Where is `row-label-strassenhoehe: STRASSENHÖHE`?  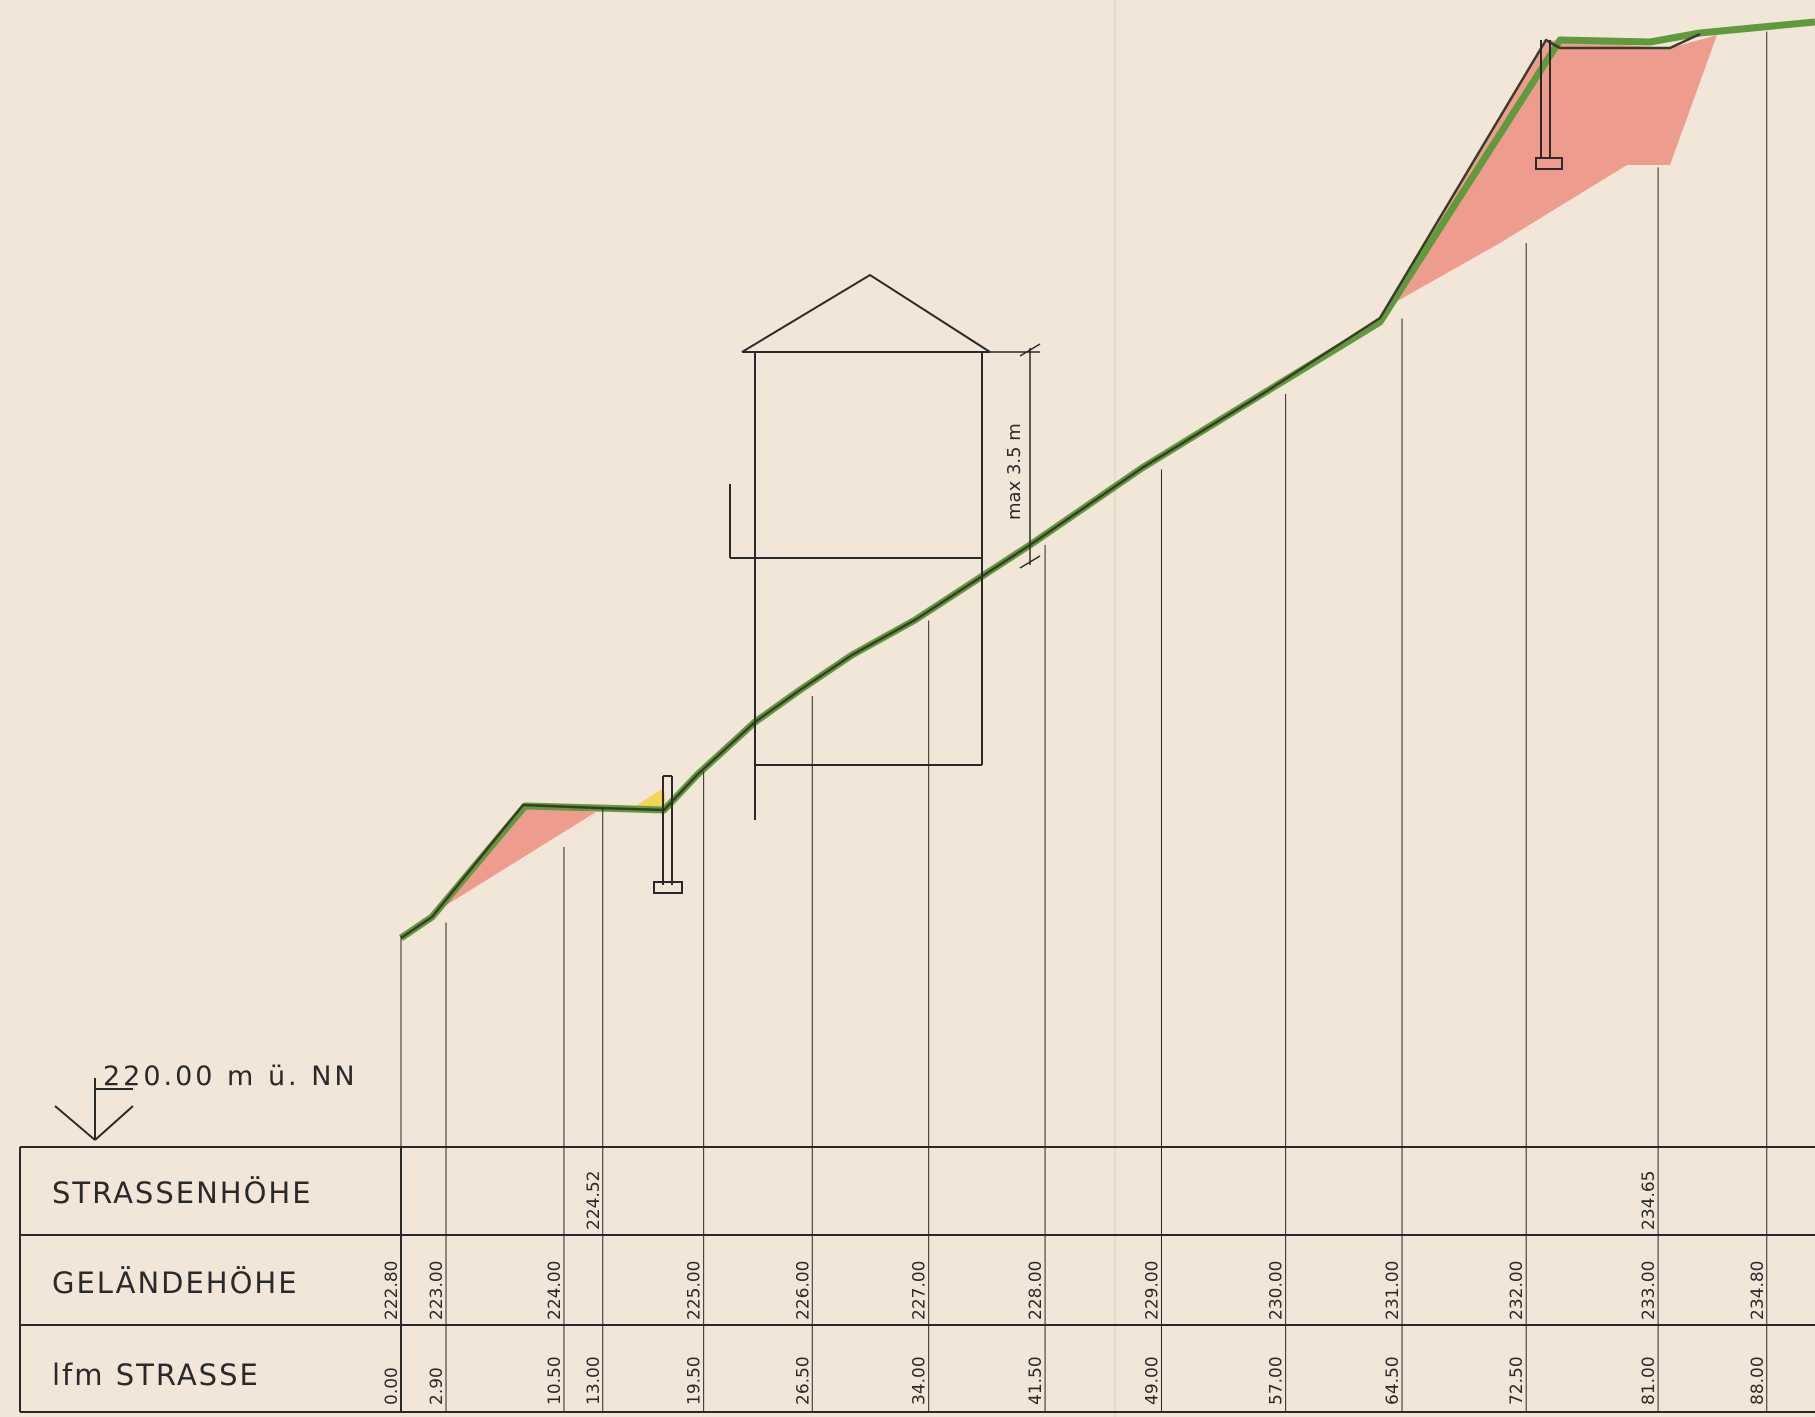
row-label-strassenhoehe: STRASSENHÖHE is located at coordinates (182, 1193).